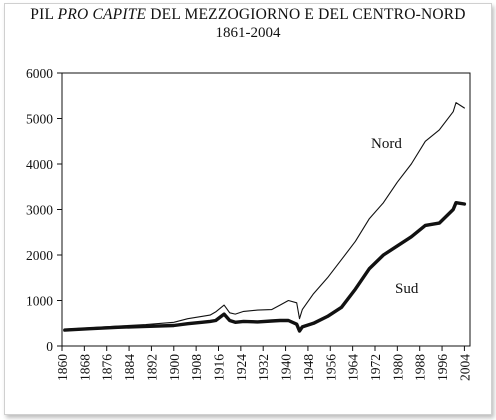 This screenshot has height=420, width=496. What do you see at coordinates (308, 367) in the screenshot?
I see `x-tick-label: 1948` at bounding box center [308, 367].